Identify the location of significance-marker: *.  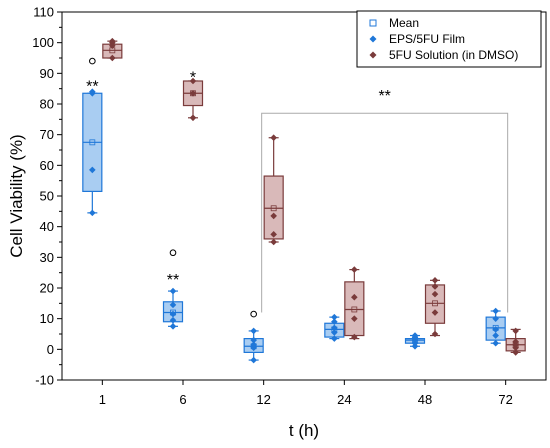
(193, 77).